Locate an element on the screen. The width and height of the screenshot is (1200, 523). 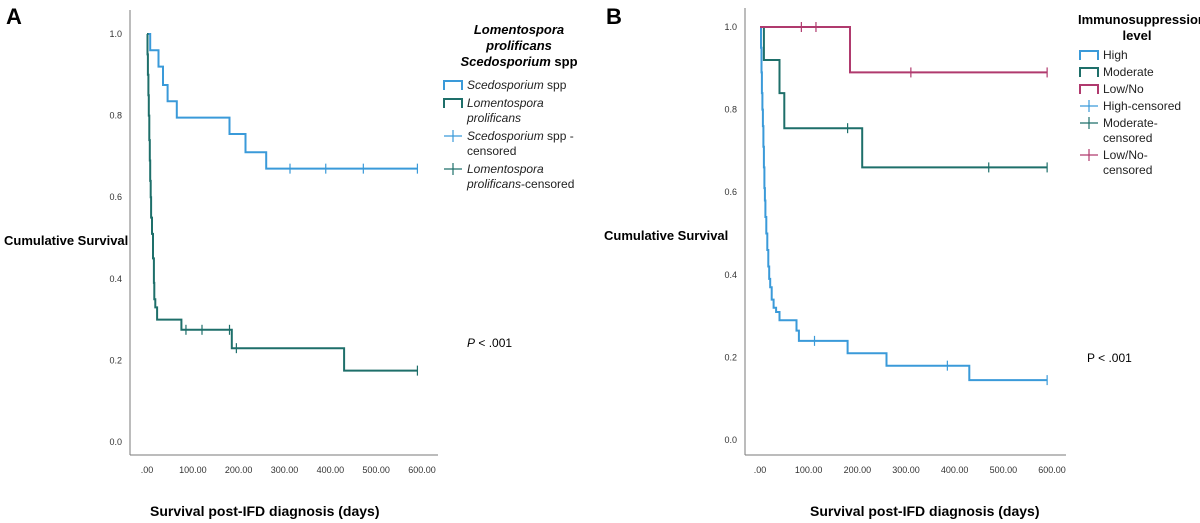
b-y-tick-label: 0.0 is located at coordinates (730, 440).